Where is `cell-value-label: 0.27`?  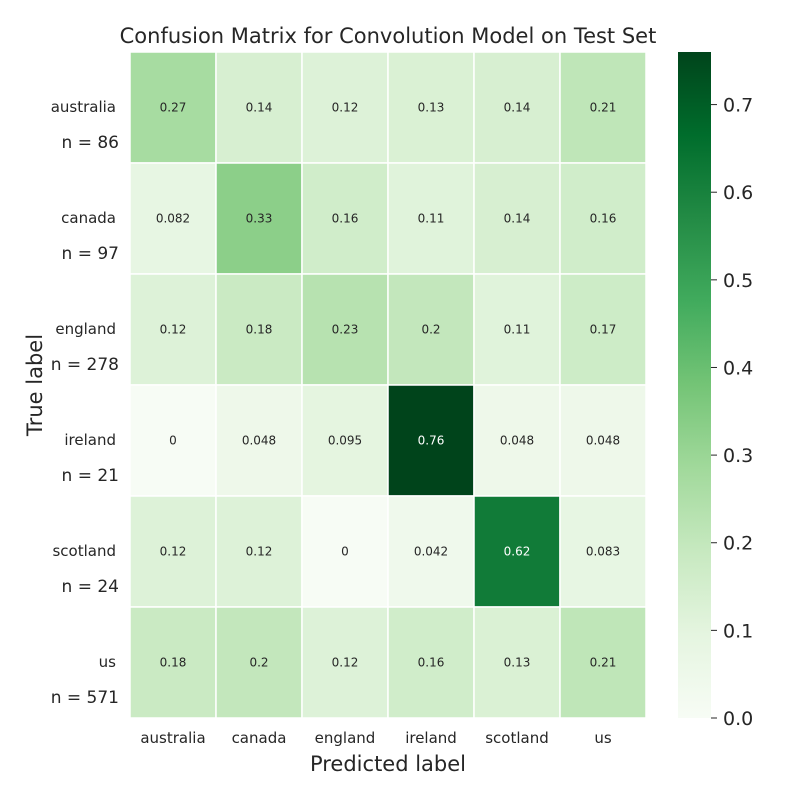
cell-value-label: 0.27 is located at coordinates (173, 108).